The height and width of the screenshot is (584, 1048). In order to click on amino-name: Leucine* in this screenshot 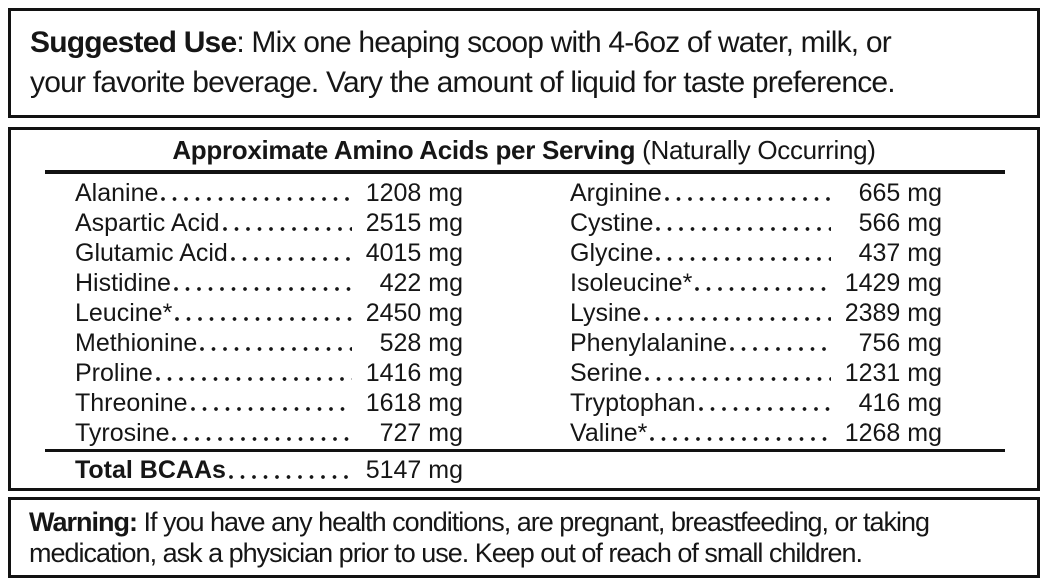, I will do `click(124, 313)`.